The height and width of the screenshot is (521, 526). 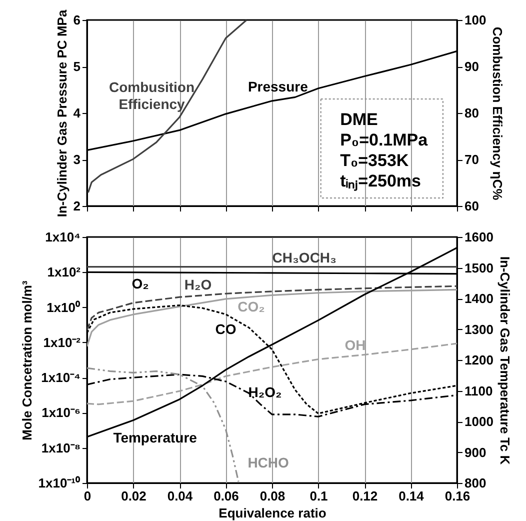 What do you see at coordinates (26, 360) in the screenshot?
I see `y-axis-title: Mole Concetration mol/m³` at bounding box center [26, 360].